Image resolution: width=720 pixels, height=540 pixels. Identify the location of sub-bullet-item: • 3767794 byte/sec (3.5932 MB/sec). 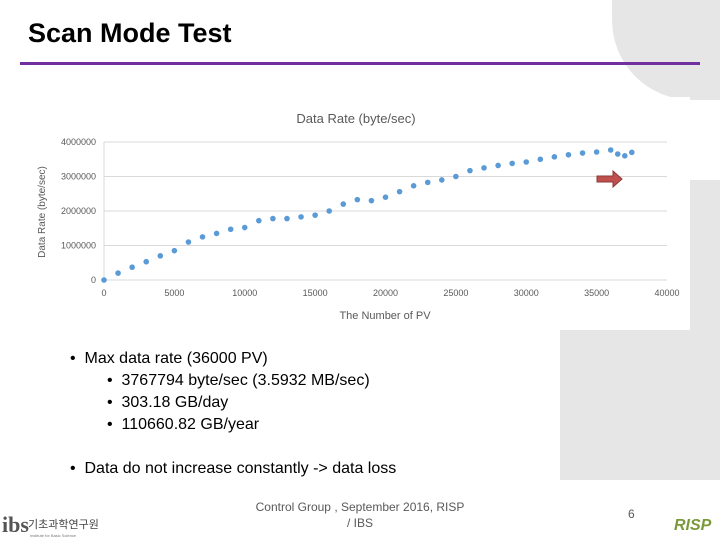
(238, 381).